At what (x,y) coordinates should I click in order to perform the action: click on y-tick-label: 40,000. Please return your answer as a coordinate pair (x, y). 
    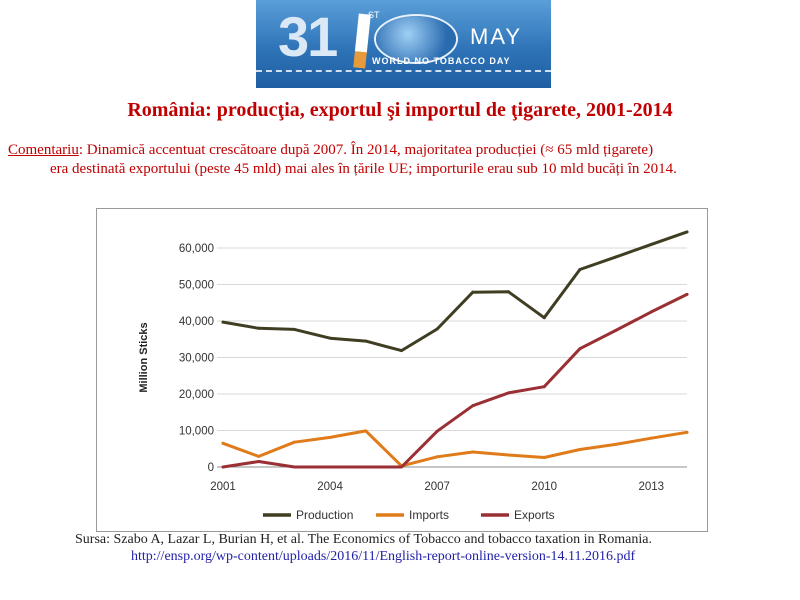
    Looking at the image, I should click on (196, 322).